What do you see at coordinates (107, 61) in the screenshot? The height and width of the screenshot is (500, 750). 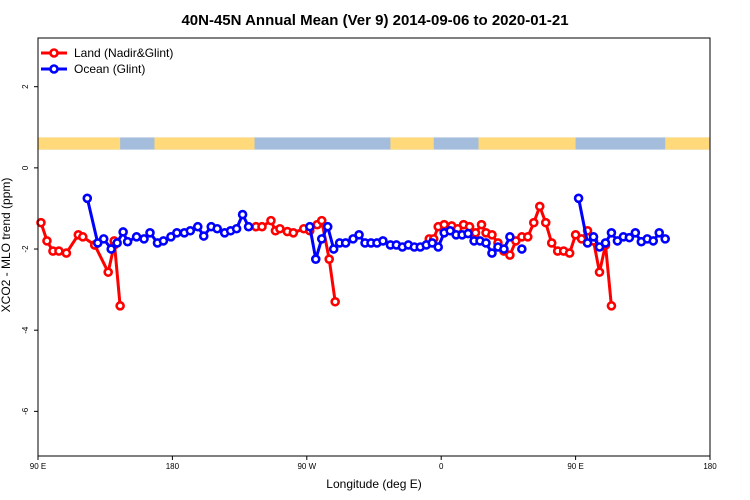 I see `legend: Land (Nadir&Glint) Ocean (Glint)` at bounding box center [107, 61].